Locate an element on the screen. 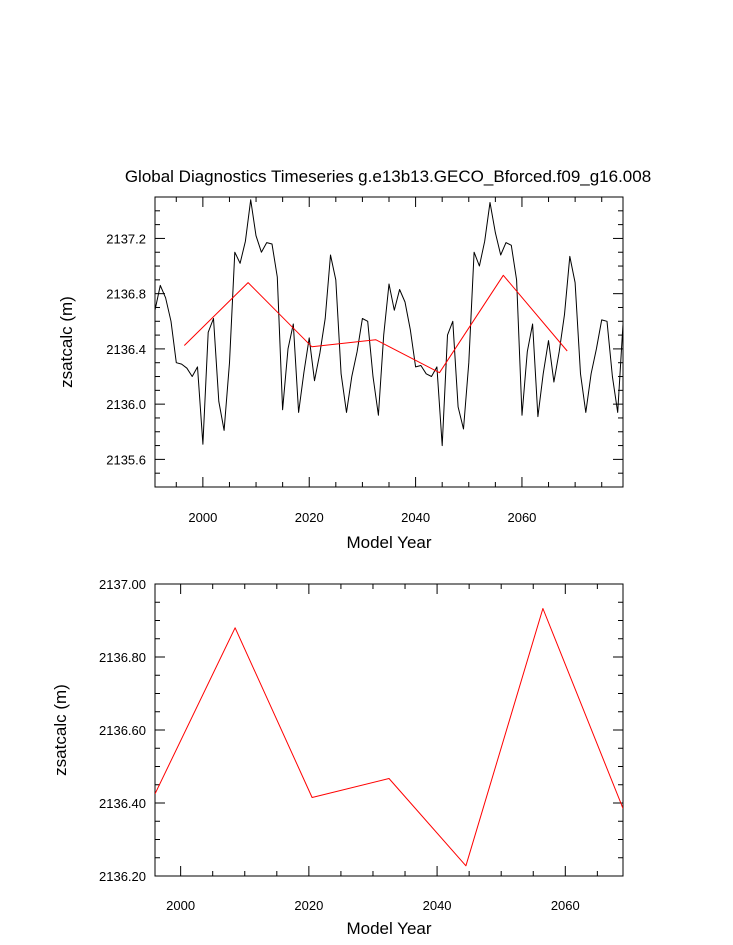 The width and height of the screenshot is (733, 945). y-tick-label: 2136.60 is located at coordinates (122, 730).